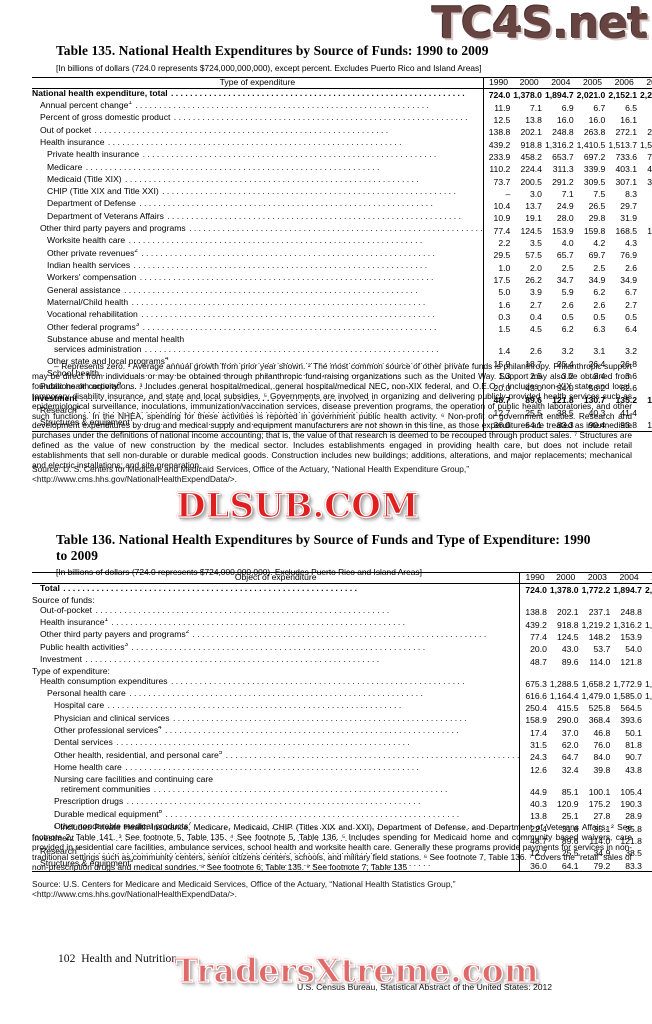 Image resolution: width=652 pixels, height=1024 pixels. What do you see at coordinates (498, 387) in the screenshot?
I see `cell-value: 20.0` at bounding box center [498, 387].